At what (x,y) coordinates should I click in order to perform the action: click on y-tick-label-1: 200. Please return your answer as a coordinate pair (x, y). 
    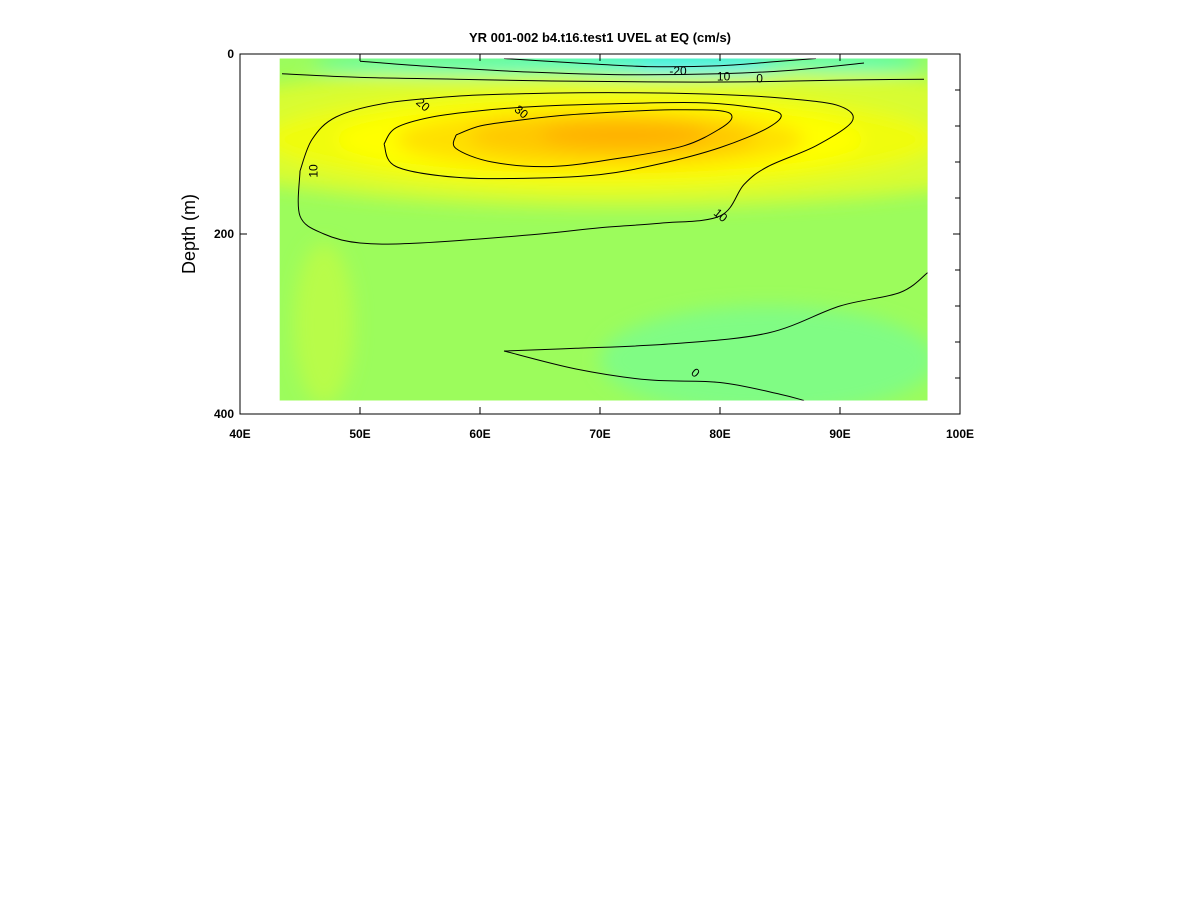
    Looking at the image, I should click on (224, 234).